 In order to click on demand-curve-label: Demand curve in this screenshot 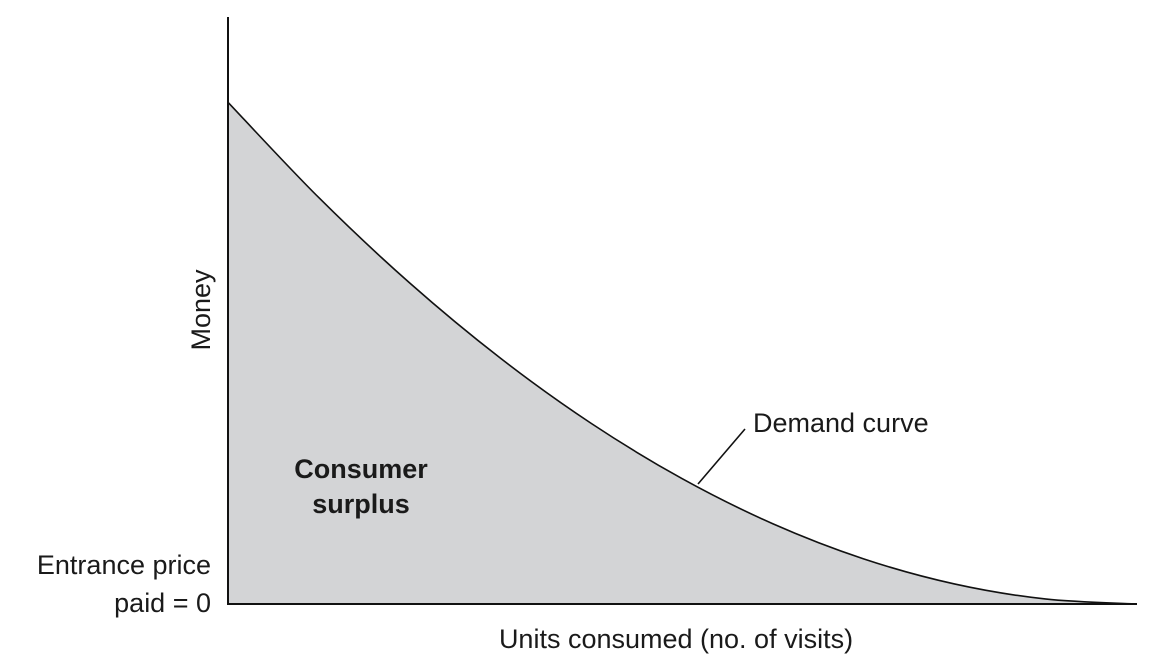, I will do `click(841, 423)`.